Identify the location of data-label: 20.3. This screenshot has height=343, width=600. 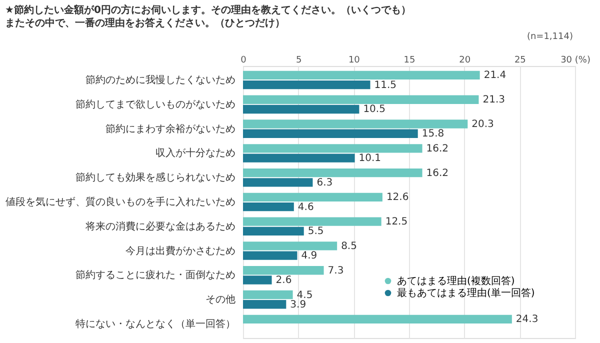
(483, 124).